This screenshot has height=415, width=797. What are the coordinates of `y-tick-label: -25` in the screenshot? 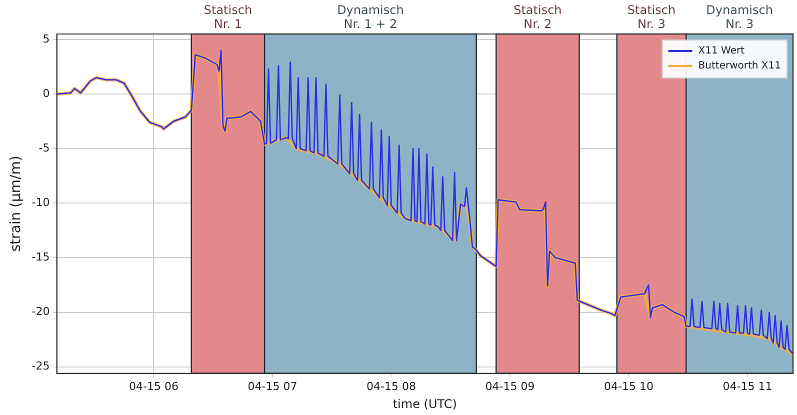 It's located at (41, 366).